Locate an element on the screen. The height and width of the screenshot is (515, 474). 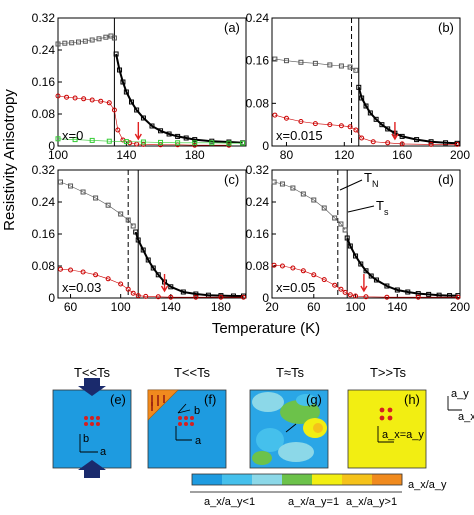
plot-frame is located at coordinates (152, 234).